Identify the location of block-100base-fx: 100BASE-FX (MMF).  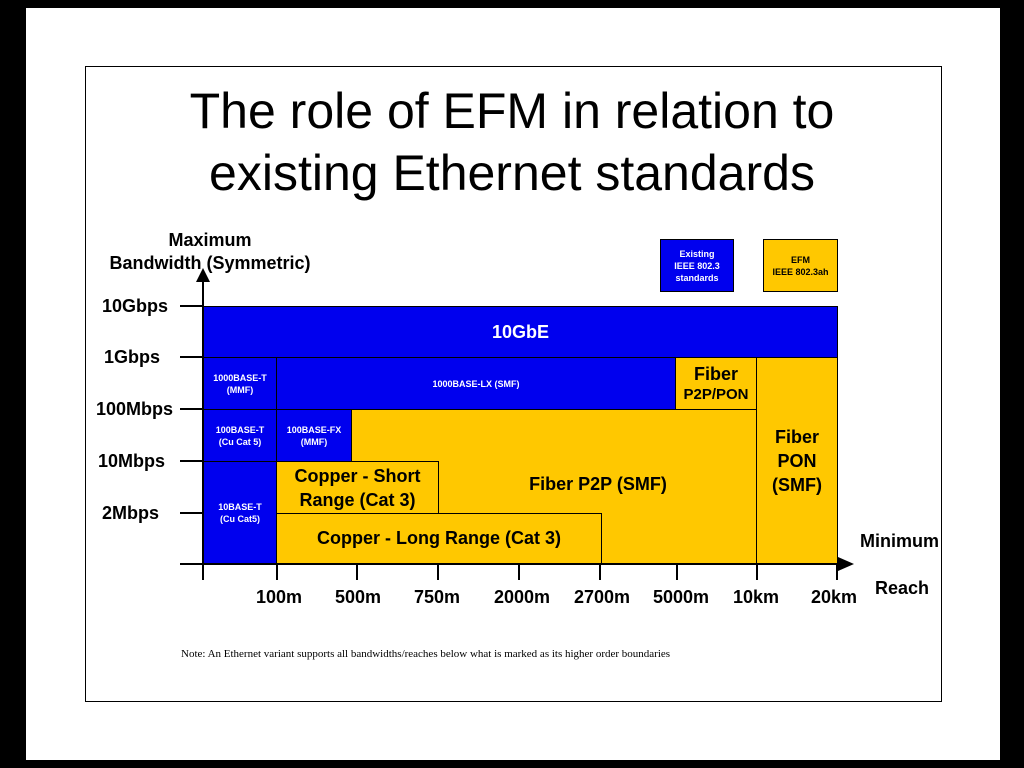
(314, 435).